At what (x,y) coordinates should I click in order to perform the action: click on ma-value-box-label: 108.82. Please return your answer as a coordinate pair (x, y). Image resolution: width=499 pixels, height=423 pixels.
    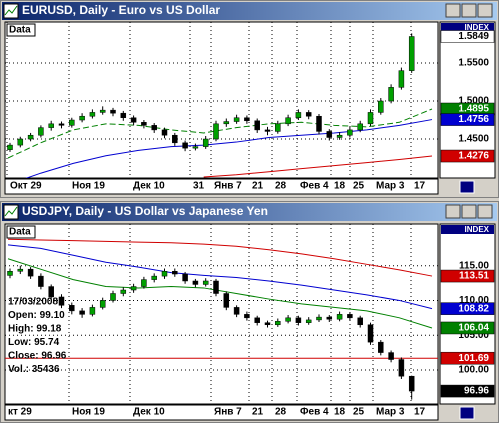
    Looking at the image, I should click on (473, 308).